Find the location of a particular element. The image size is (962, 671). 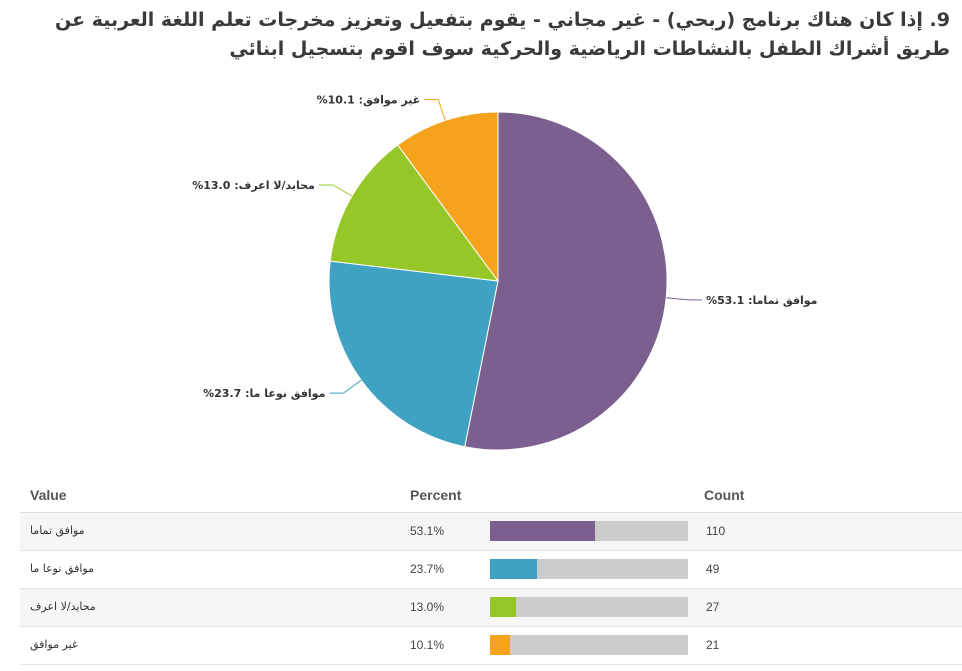

row-value-label: محايد/لا اعرف is located at coordinates (63, 606).